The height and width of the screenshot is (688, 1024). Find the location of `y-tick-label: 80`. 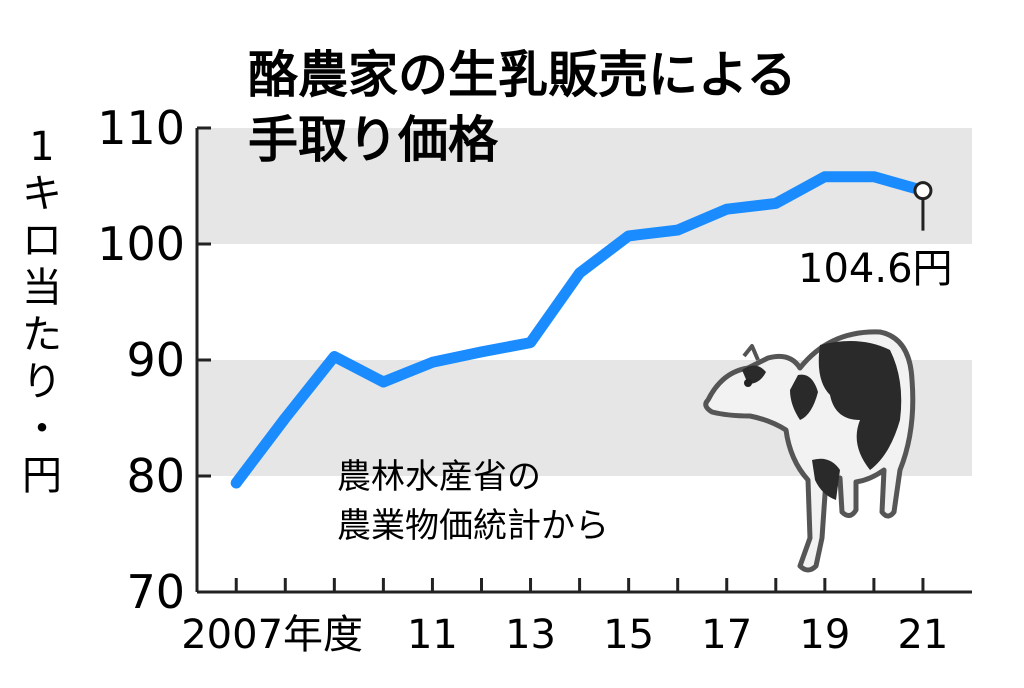

y-tick-label: 80 is located at coordinates (155, 476).